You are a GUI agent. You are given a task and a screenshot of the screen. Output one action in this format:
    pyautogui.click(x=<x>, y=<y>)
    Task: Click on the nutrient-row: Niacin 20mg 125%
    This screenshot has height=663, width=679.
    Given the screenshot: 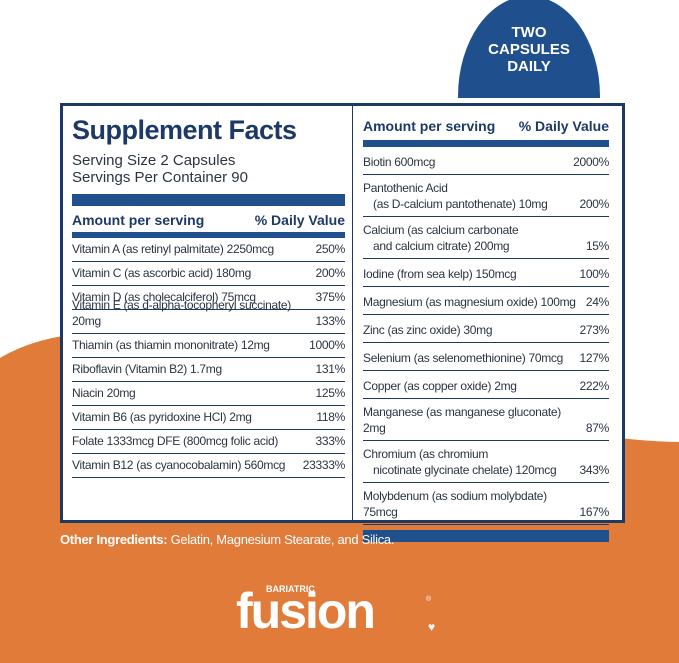 What is the action you would take?
    pyautogui.click(x=208, y=394)
    